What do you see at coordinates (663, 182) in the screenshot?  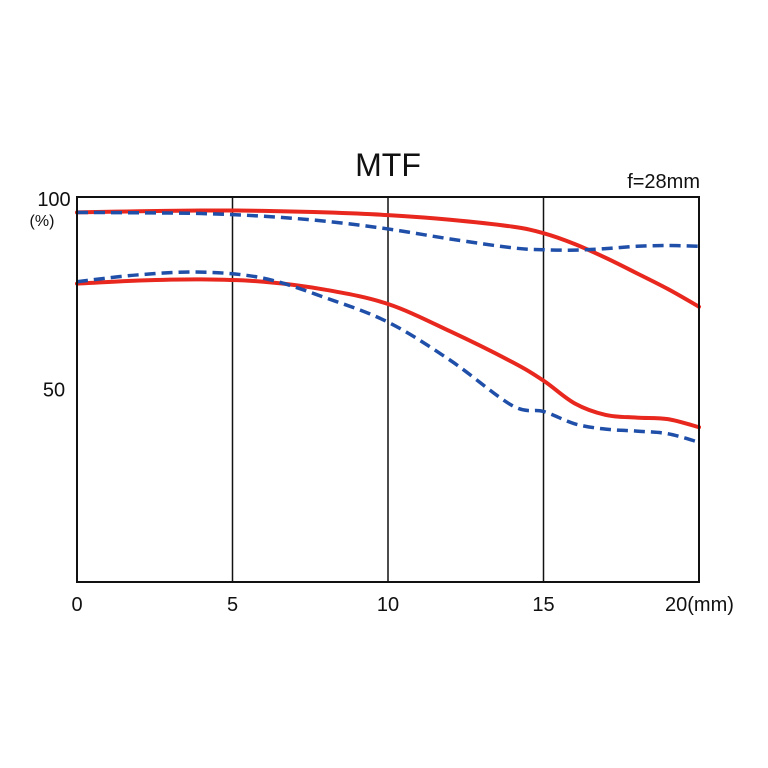 I see `chart-subtitle: f=28mm` at bounding box center [663, 182].